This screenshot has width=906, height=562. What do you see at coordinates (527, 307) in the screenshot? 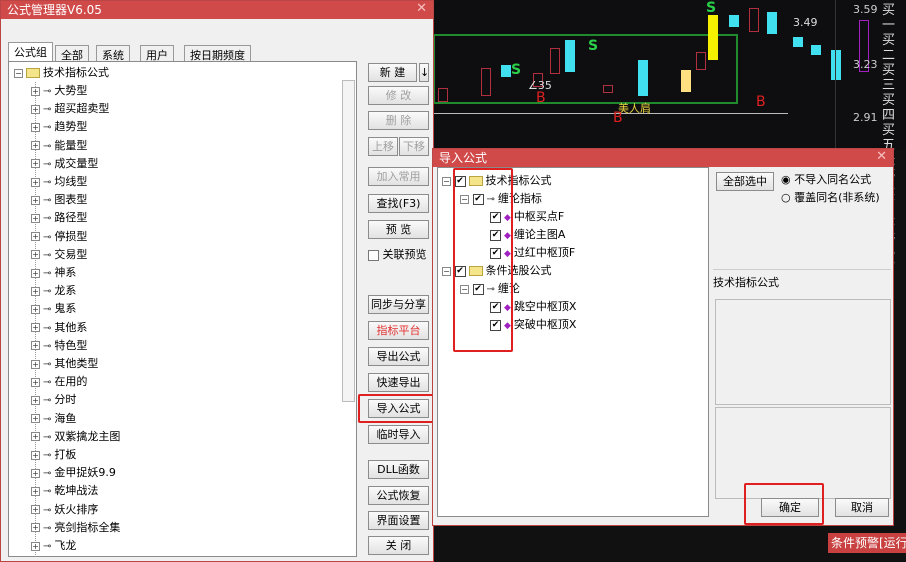
I see `import-tree-item: ✔ ◆ 跳空中枢顶X` at bounding box center [527, 307].